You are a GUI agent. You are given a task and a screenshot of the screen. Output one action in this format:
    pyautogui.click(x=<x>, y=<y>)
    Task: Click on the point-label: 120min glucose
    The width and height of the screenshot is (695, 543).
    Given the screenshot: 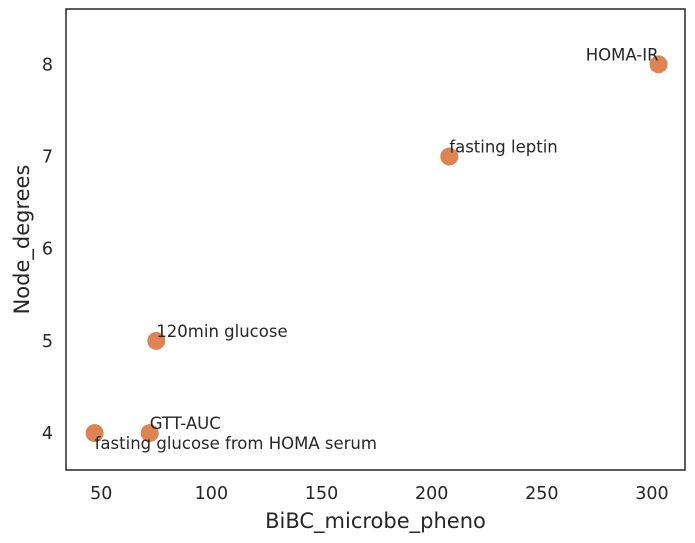 What is the action you would take?
    pyautogui.click(x=221, y=331)
    